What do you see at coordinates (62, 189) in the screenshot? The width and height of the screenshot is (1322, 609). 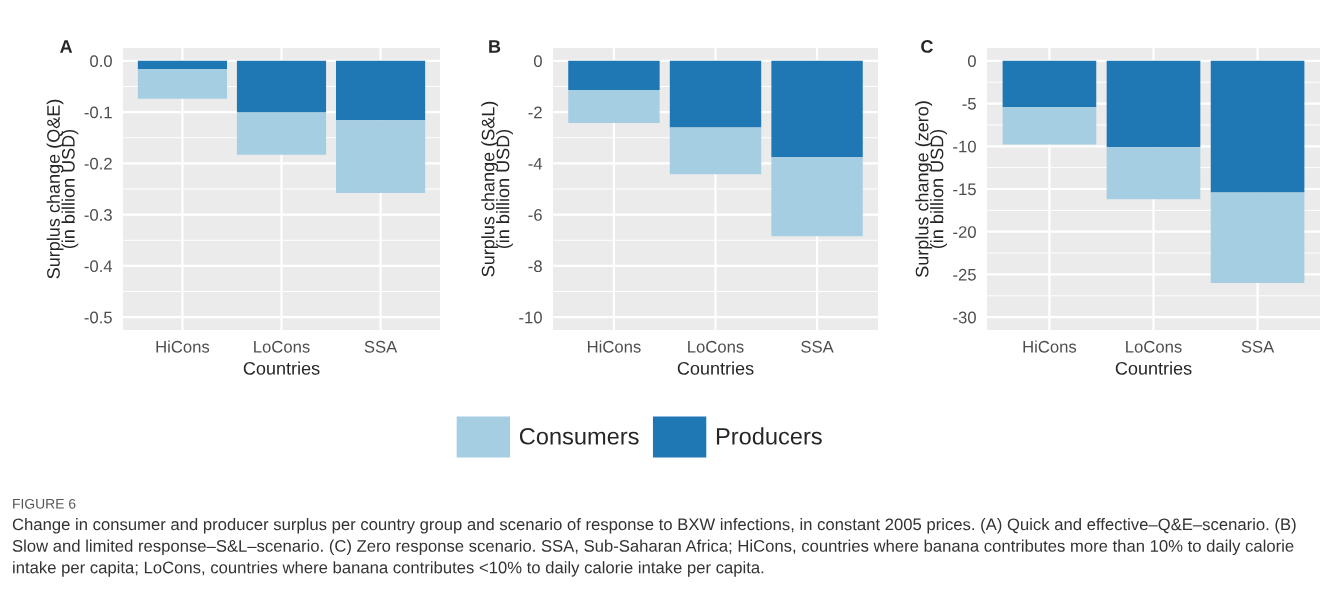 I see `y-axis-title: Surplus change (Q&E) (in billion USD)` at bounding box center [62, 189].